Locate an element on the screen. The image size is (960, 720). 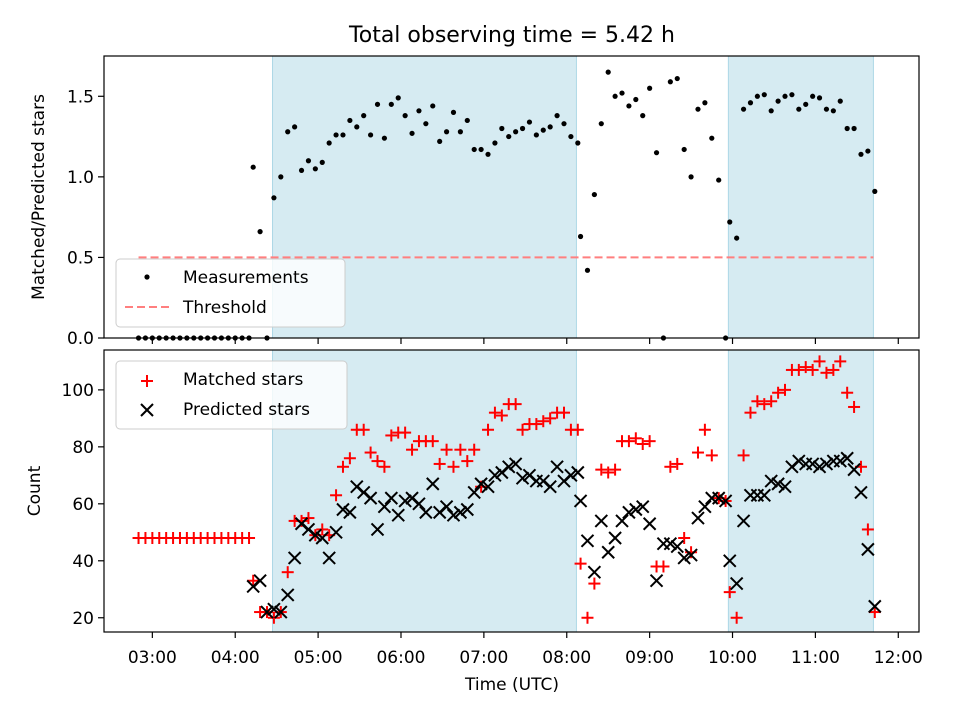
legend-measurements-label: Measurements is located at coordinates (246, 278).